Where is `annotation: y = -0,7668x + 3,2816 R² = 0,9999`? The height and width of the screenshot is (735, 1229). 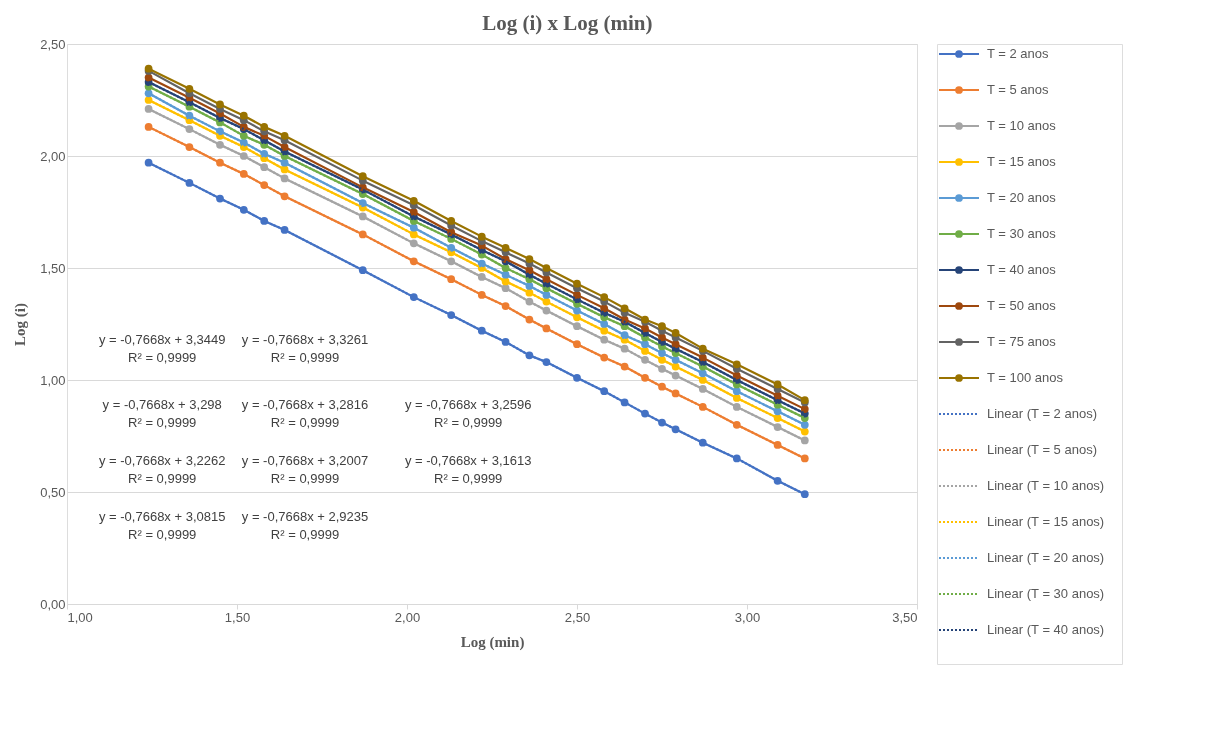
annotation: y = -0,7668x + 3,2816 R² = 0,9999 is located at coordinates (305, 413).